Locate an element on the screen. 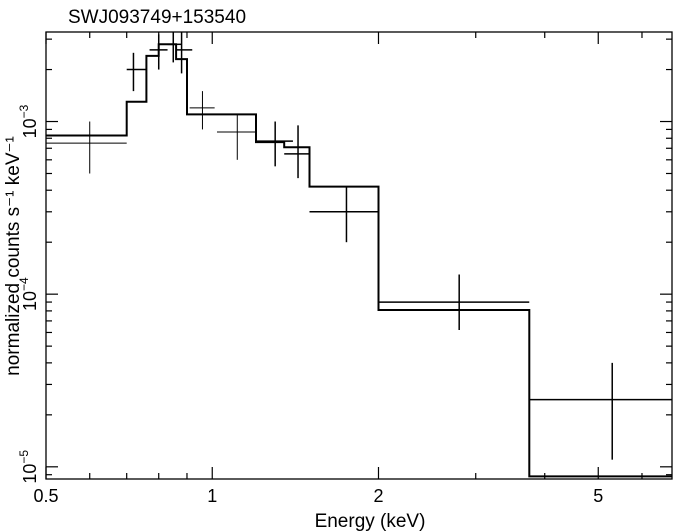 The height and width of the screenshot is (532, 674). chart-title: SWJ093749+153540 is located at coordinates (157, 17).